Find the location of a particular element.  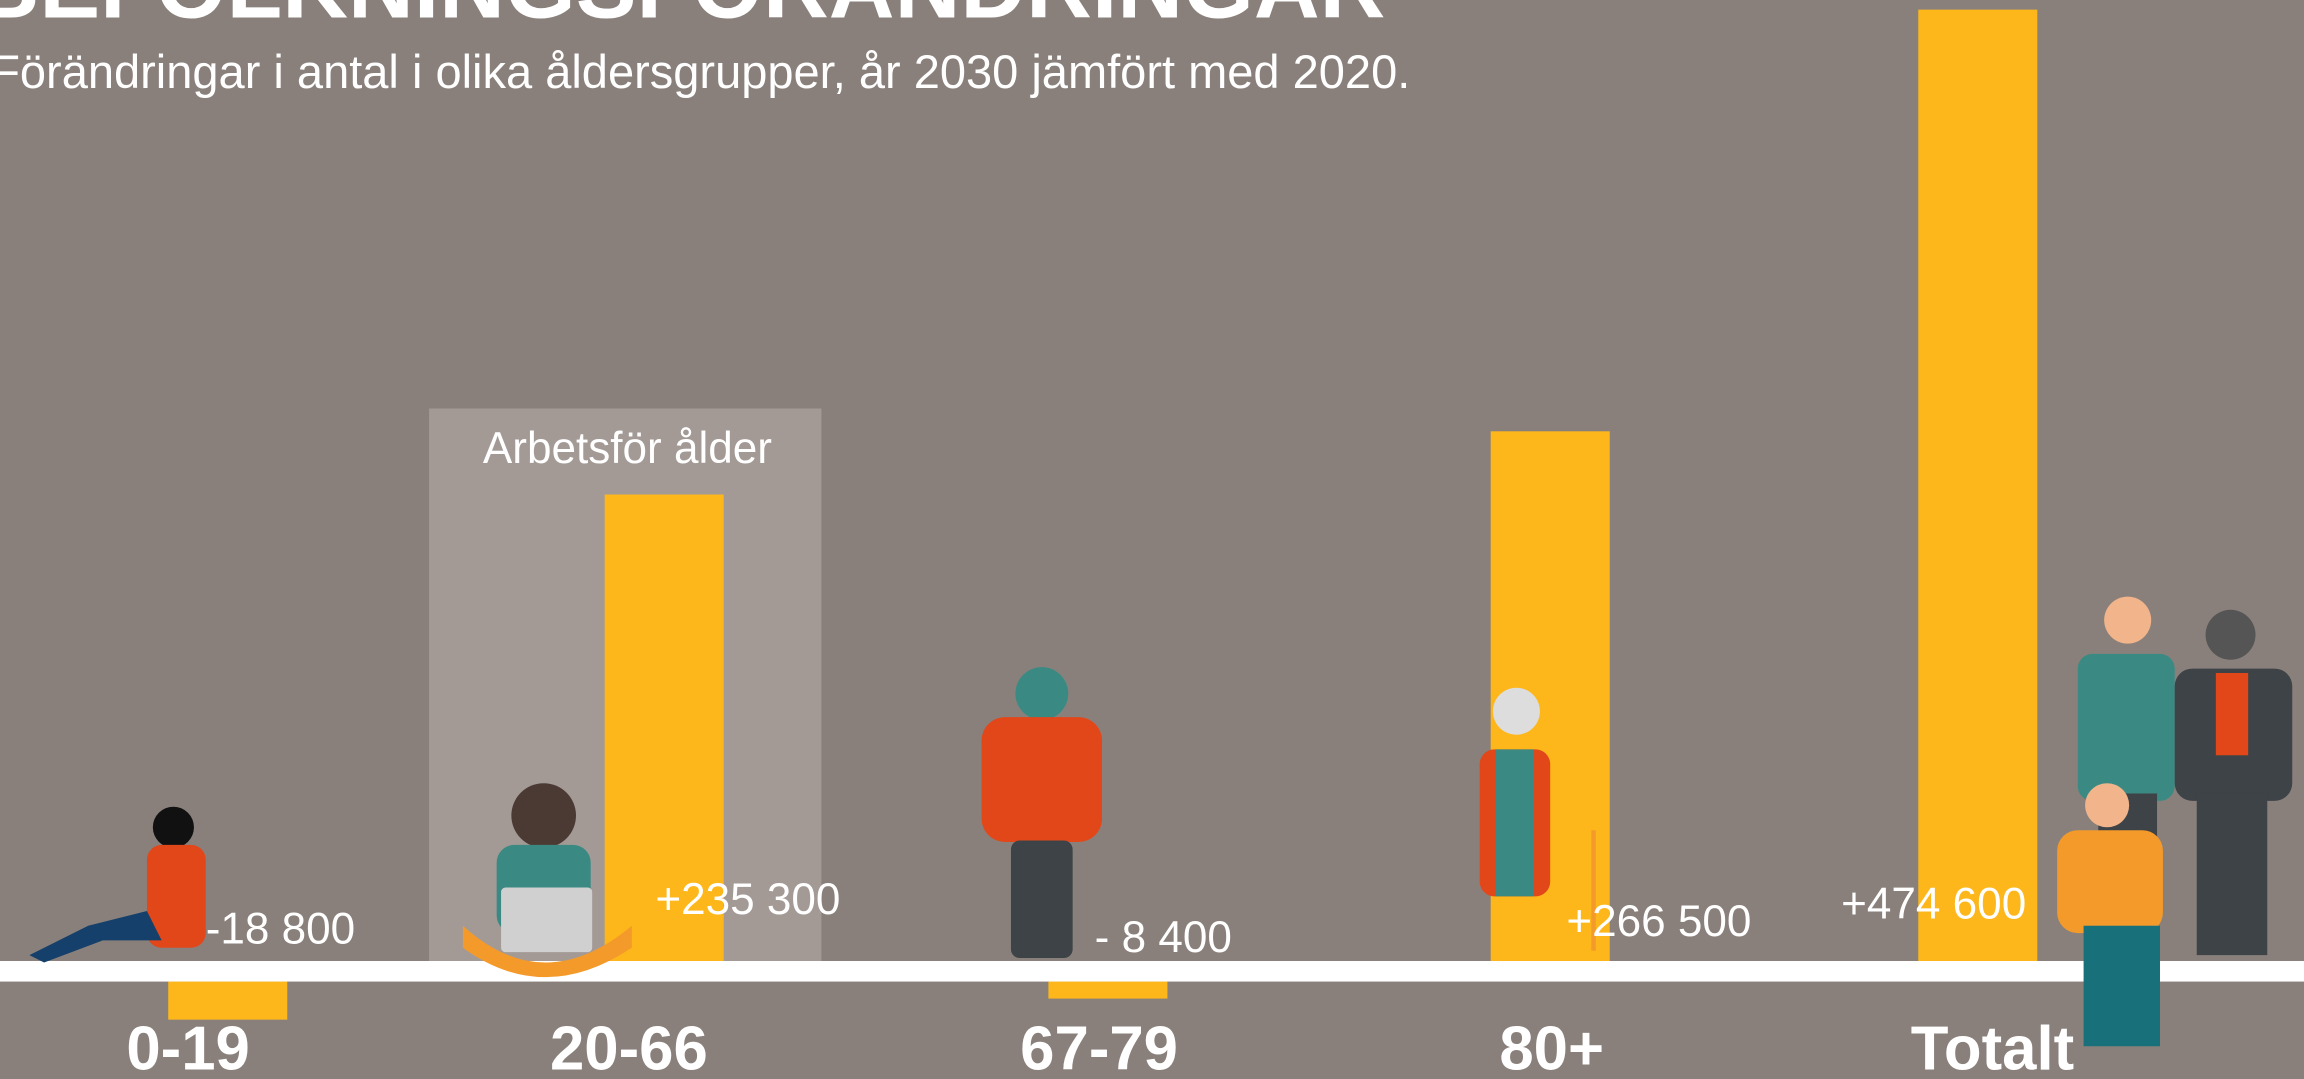

chart-title: BEFOLKNINGSFÖRÄNDRINGAR is located at coordinates (692, 19).